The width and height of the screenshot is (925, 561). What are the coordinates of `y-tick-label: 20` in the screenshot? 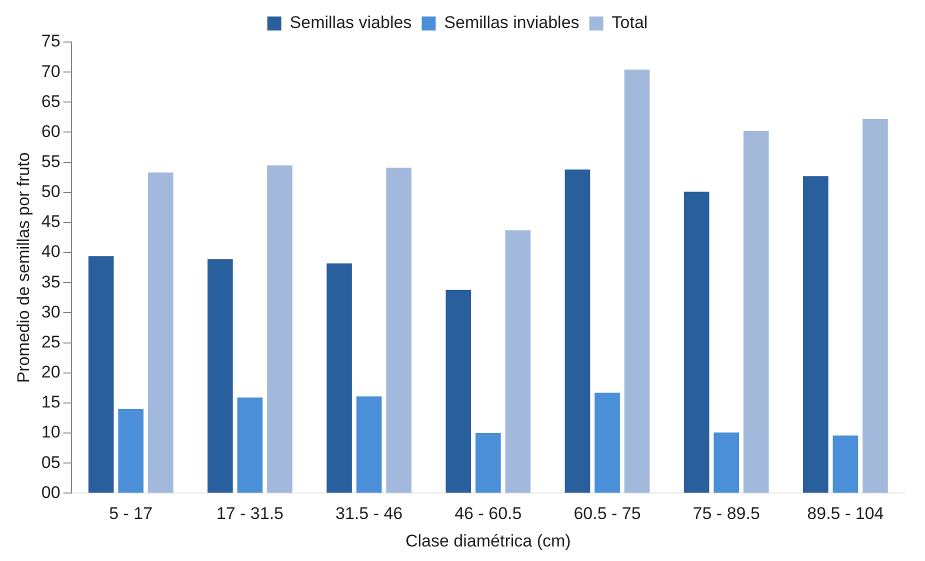 It's located at (50, 372).